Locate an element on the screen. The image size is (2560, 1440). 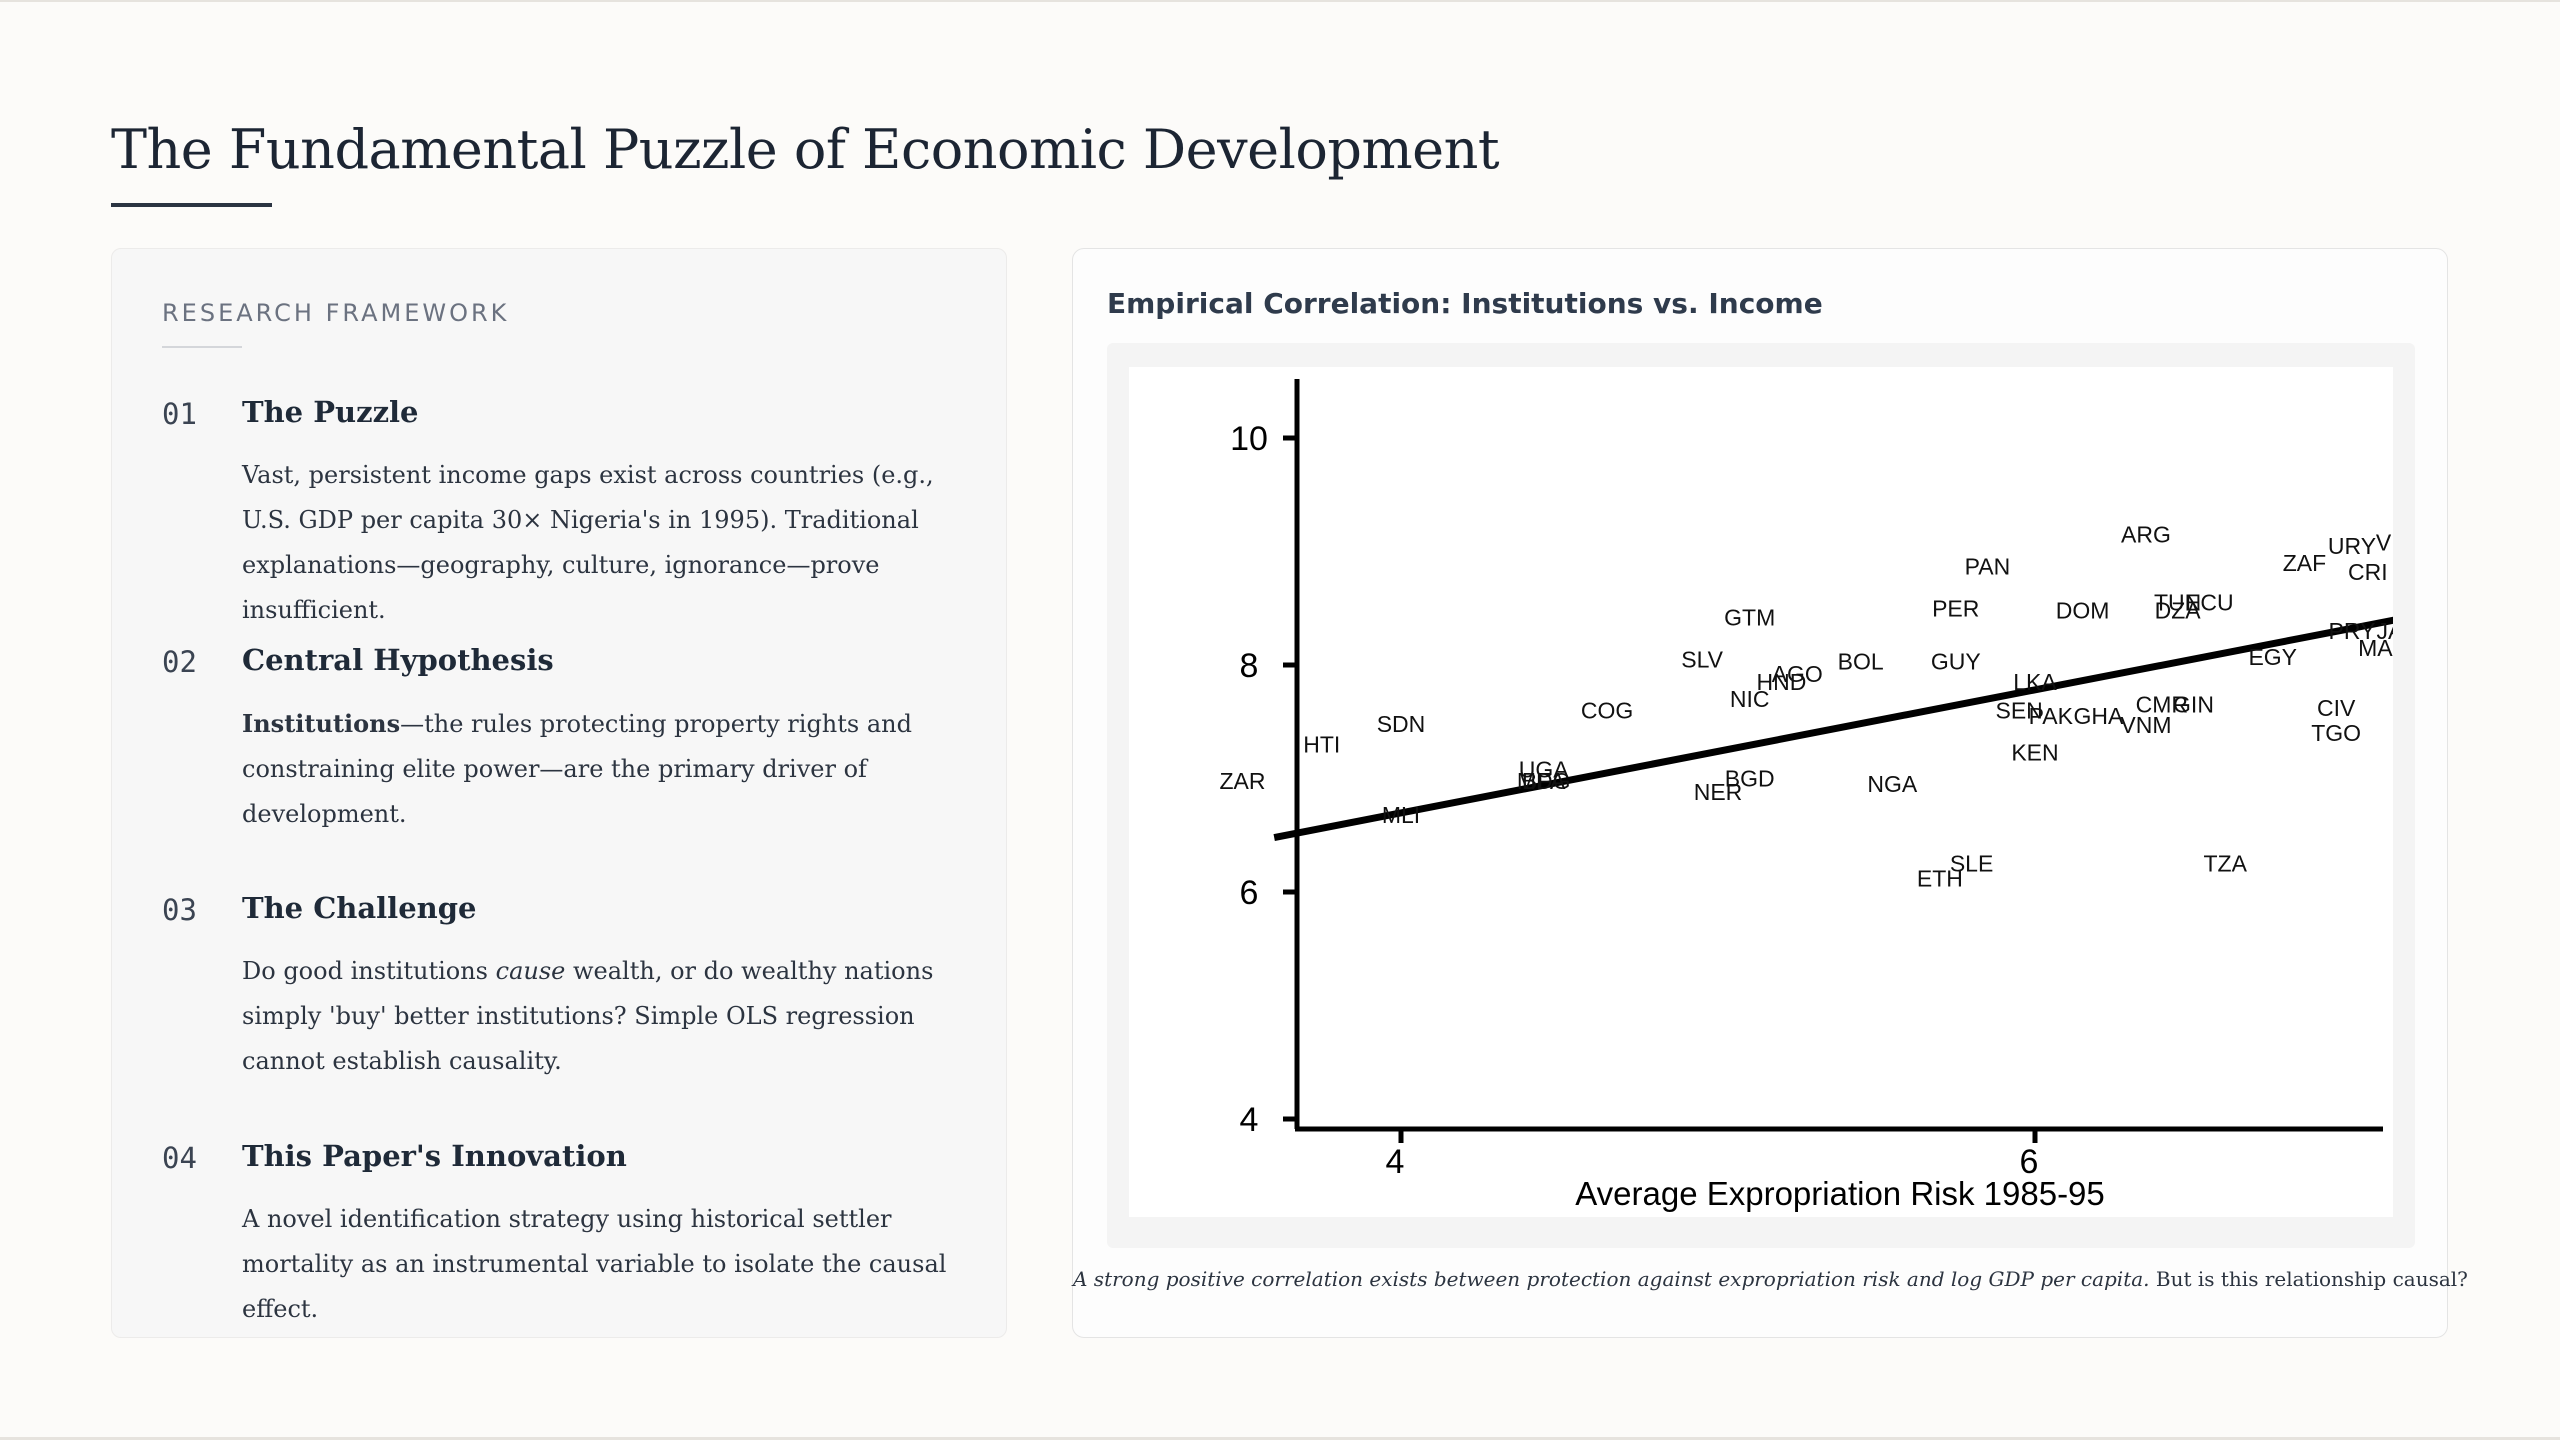
data-point-label: TGO is located at coordinates (2336, 733).